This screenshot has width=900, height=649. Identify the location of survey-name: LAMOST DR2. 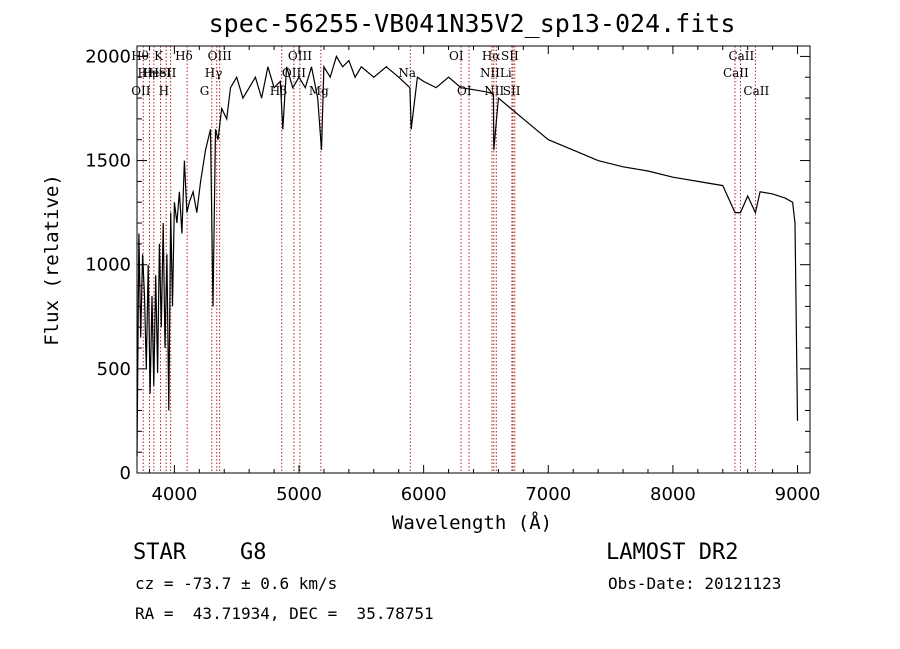
(672, 552).